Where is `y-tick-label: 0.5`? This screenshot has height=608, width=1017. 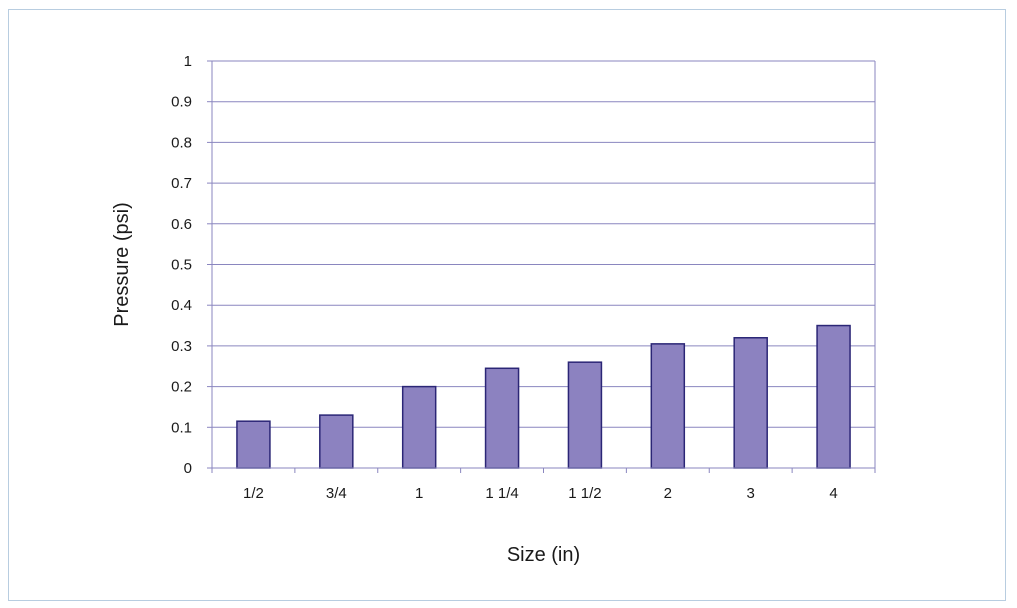 y-tick-label: 0.5 is located at coordinates (181, 265).